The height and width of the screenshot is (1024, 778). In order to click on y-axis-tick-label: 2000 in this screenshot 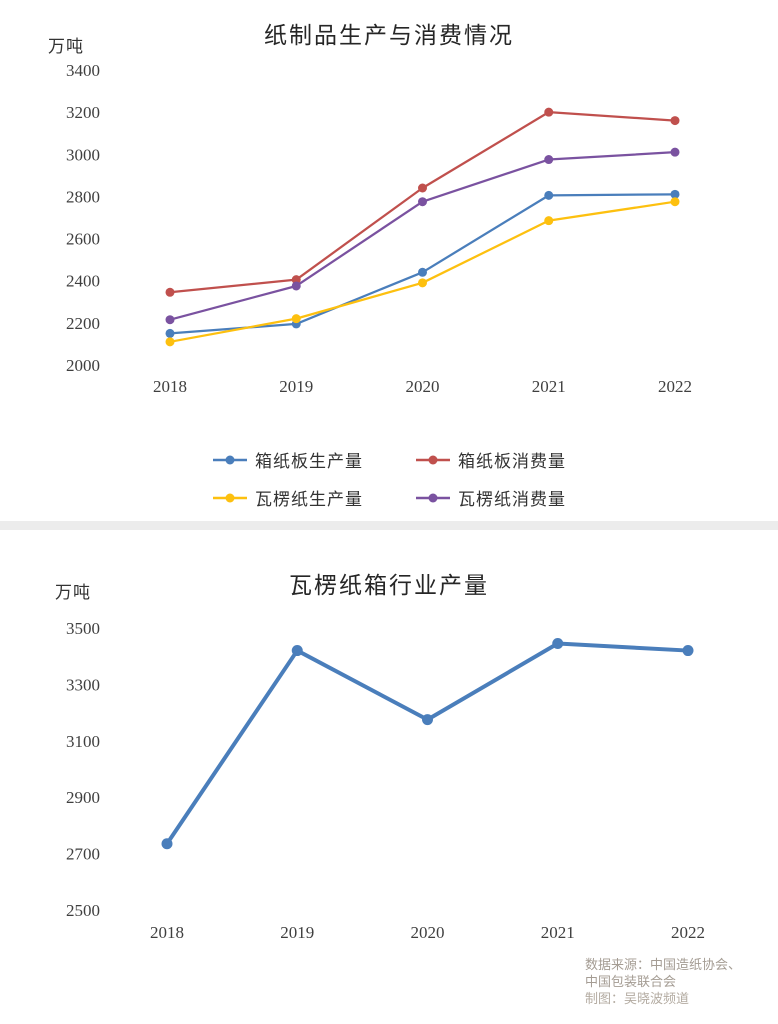, I will do `click(83, 365)`.